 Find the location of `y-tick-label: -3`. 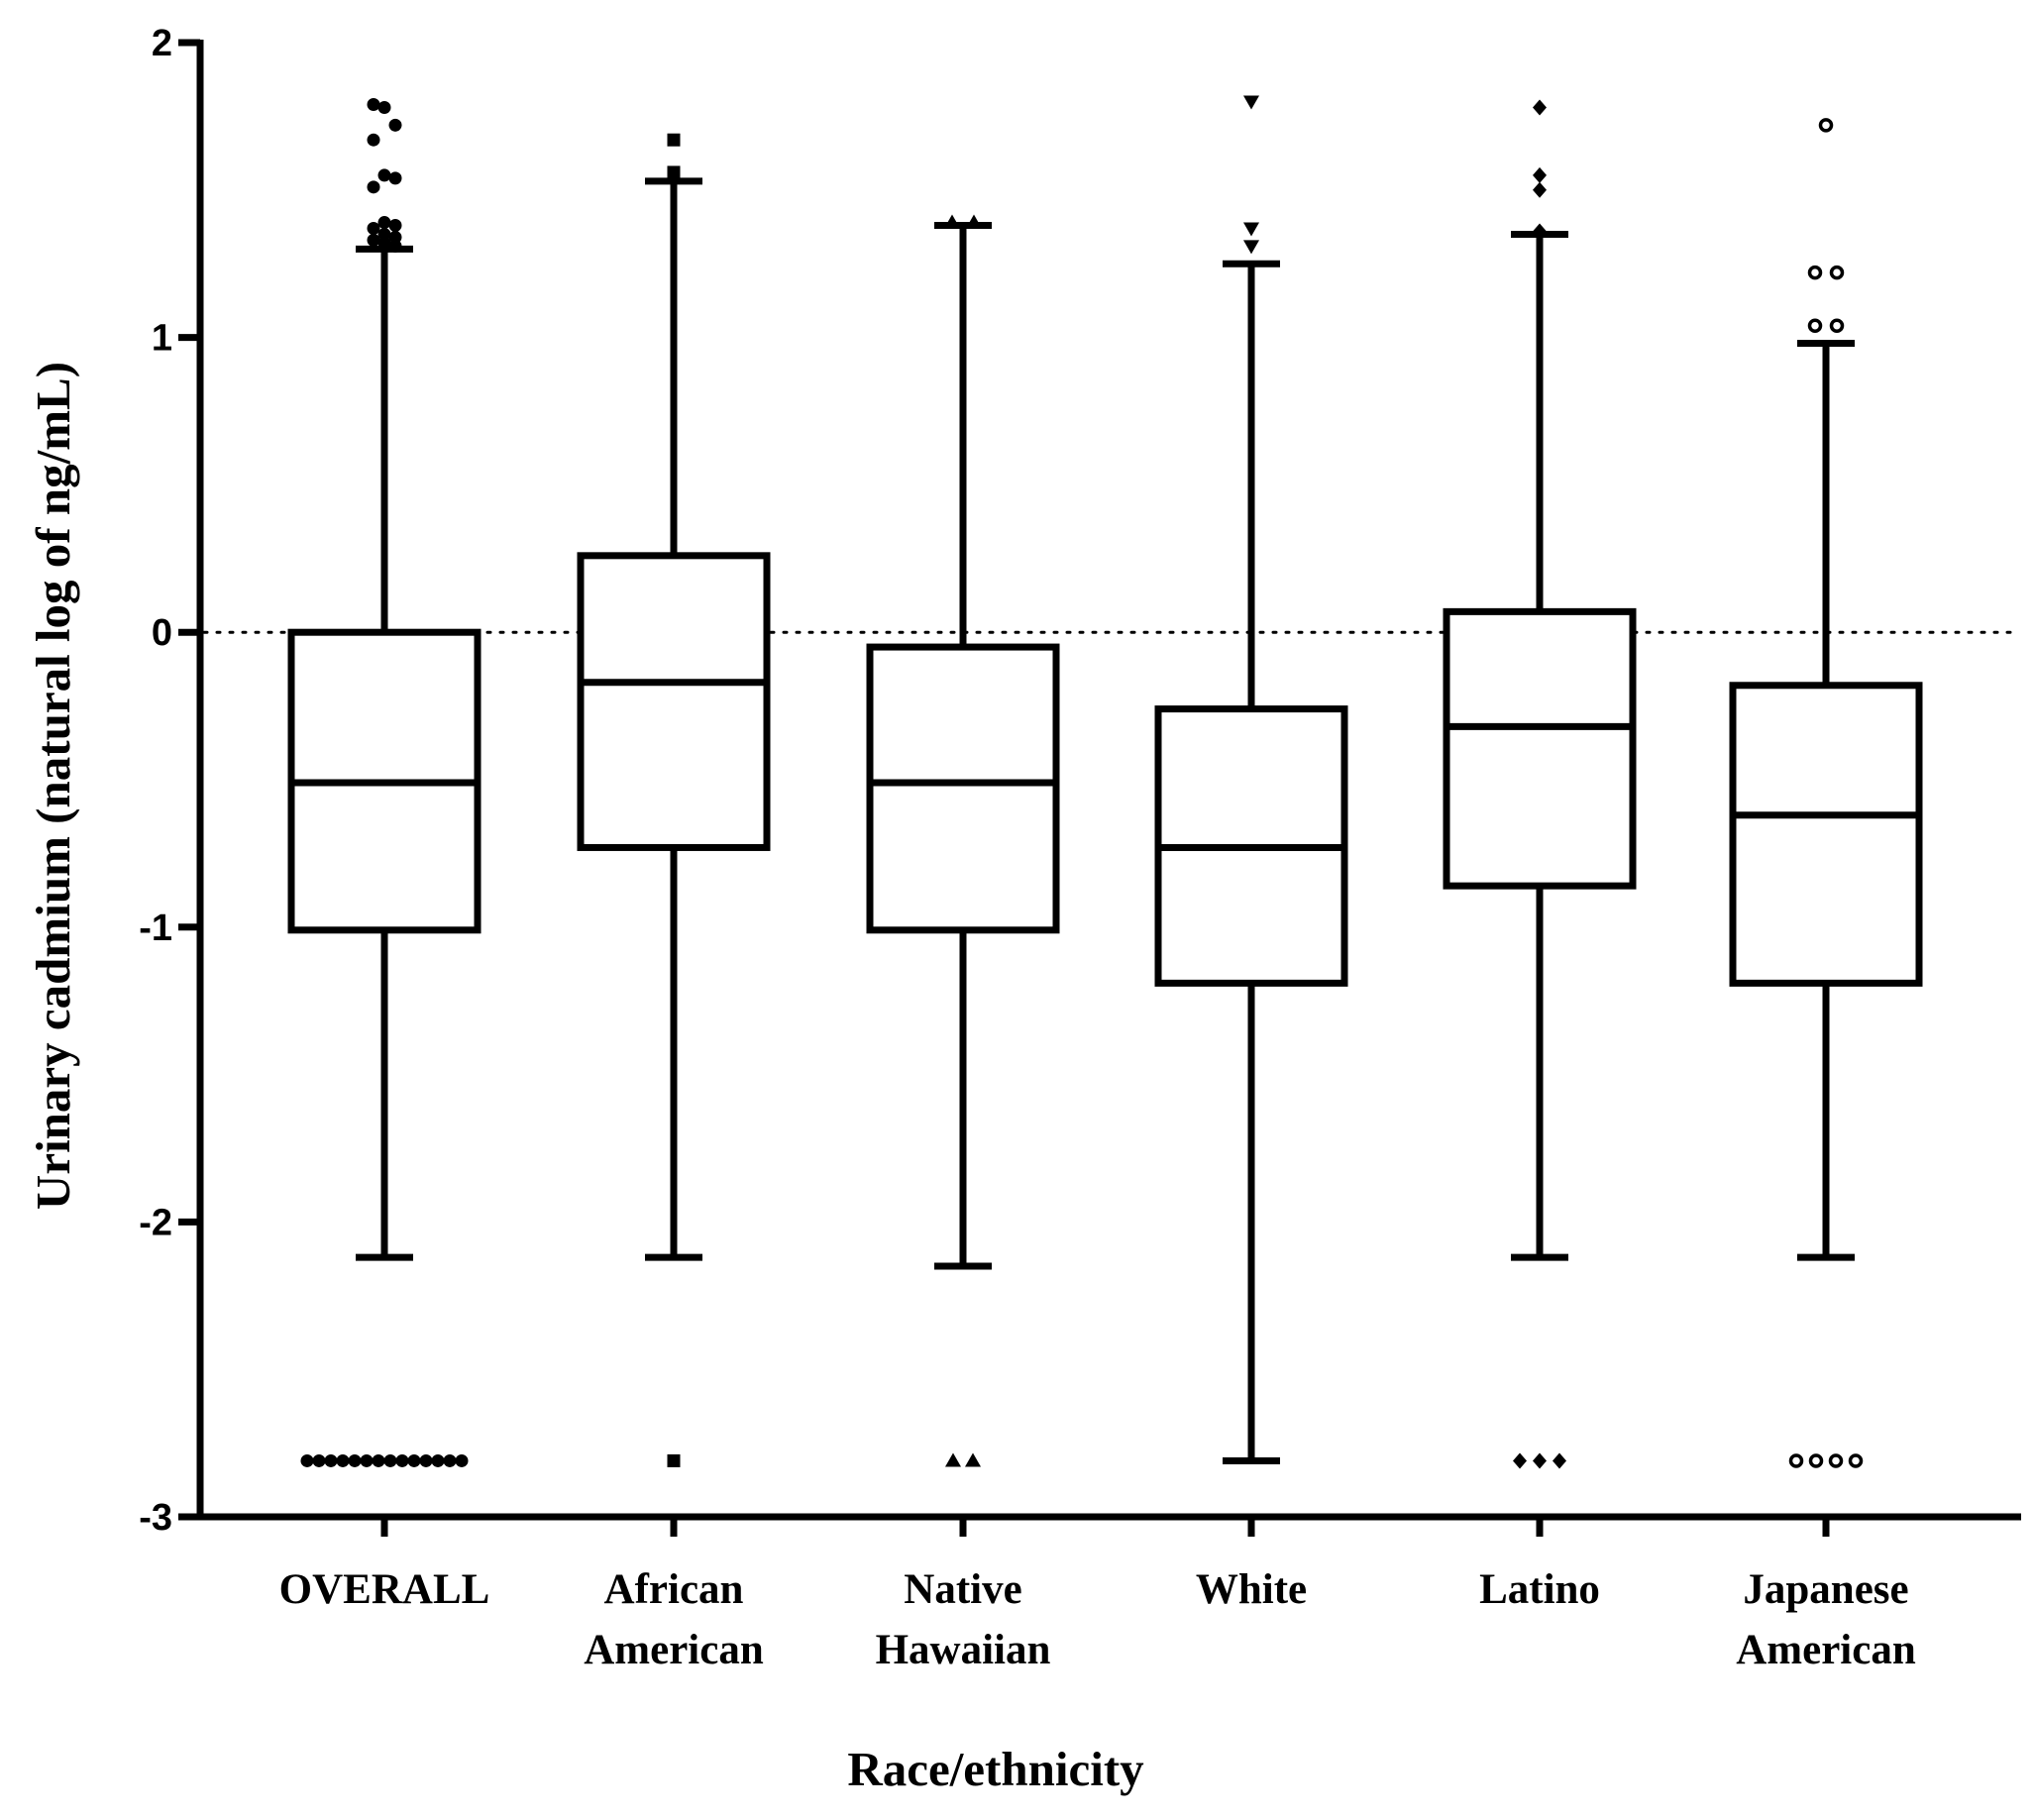

y-tick-label: -3 is located at coordinates (156, 1518).